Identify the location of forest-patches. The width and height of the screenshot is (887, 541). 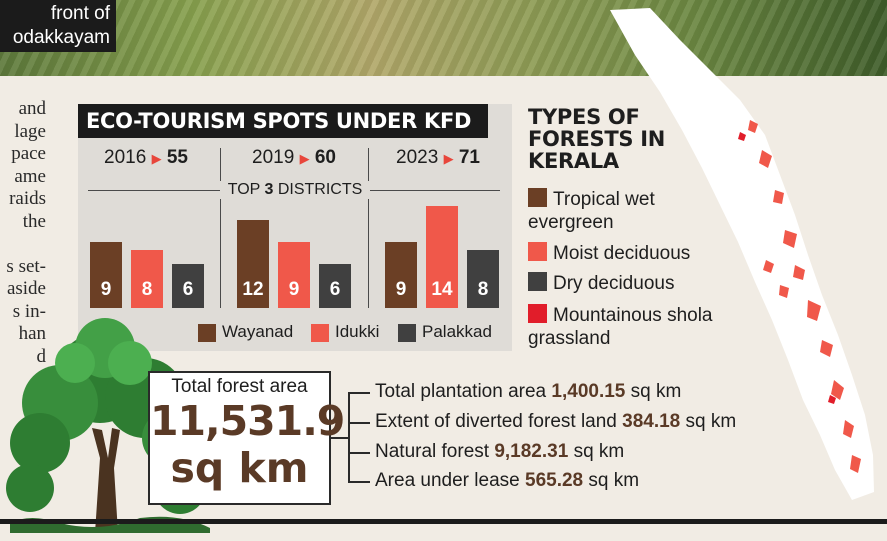
(804, 296).